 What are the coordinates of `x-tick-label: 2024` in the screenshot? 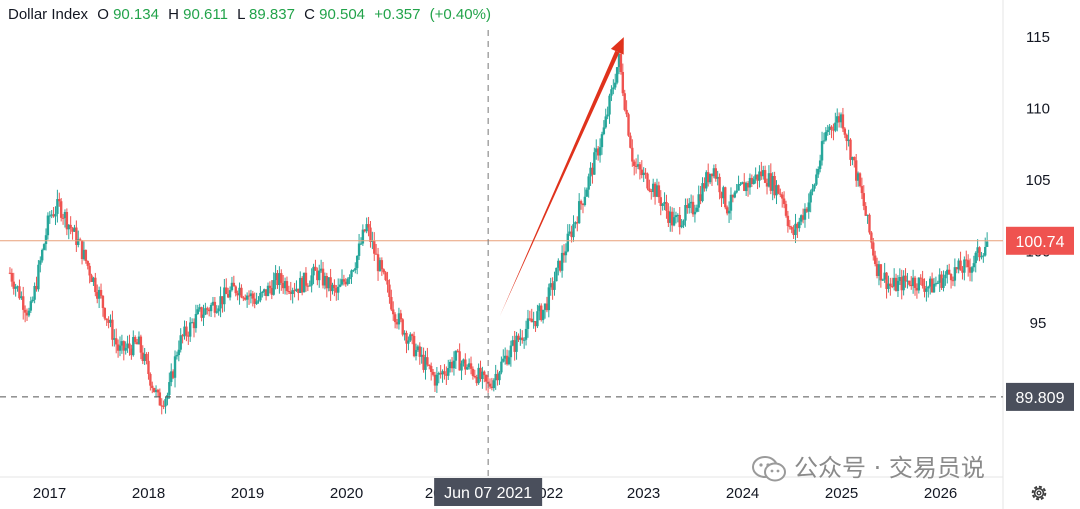 It's located at (742, 493).